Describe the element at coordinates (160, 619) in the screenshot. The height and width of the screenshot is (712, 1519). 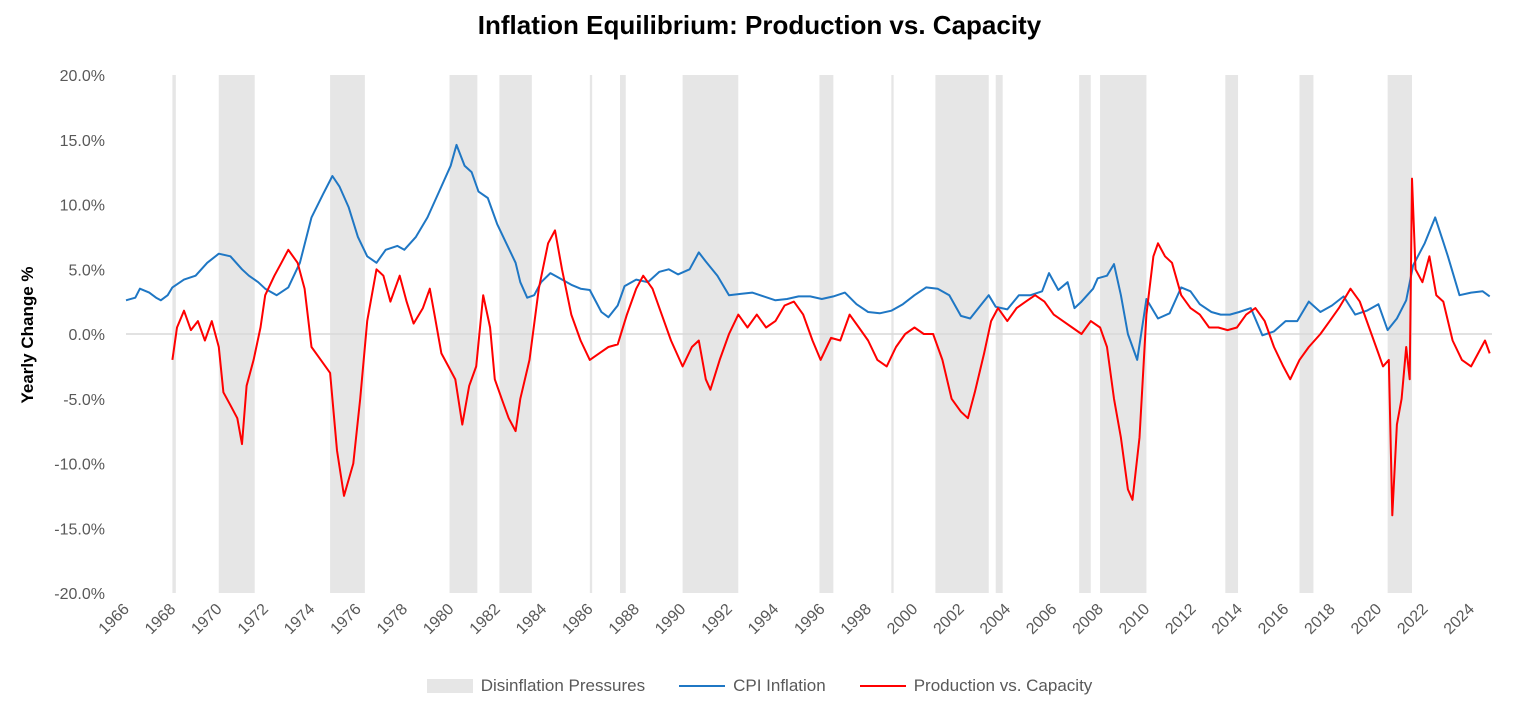
I see `x-tick-label: 1968` at that location.